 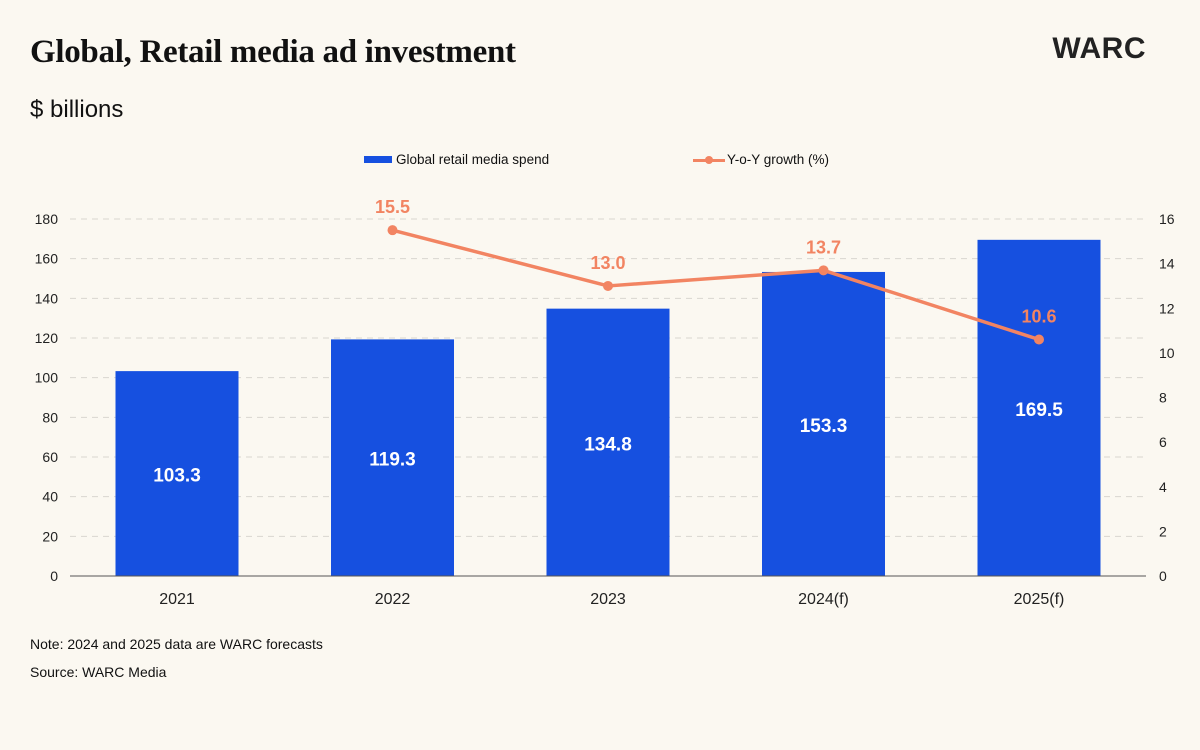 I want to click on y-left-tick-label: 140, so click(x=47, y=298).